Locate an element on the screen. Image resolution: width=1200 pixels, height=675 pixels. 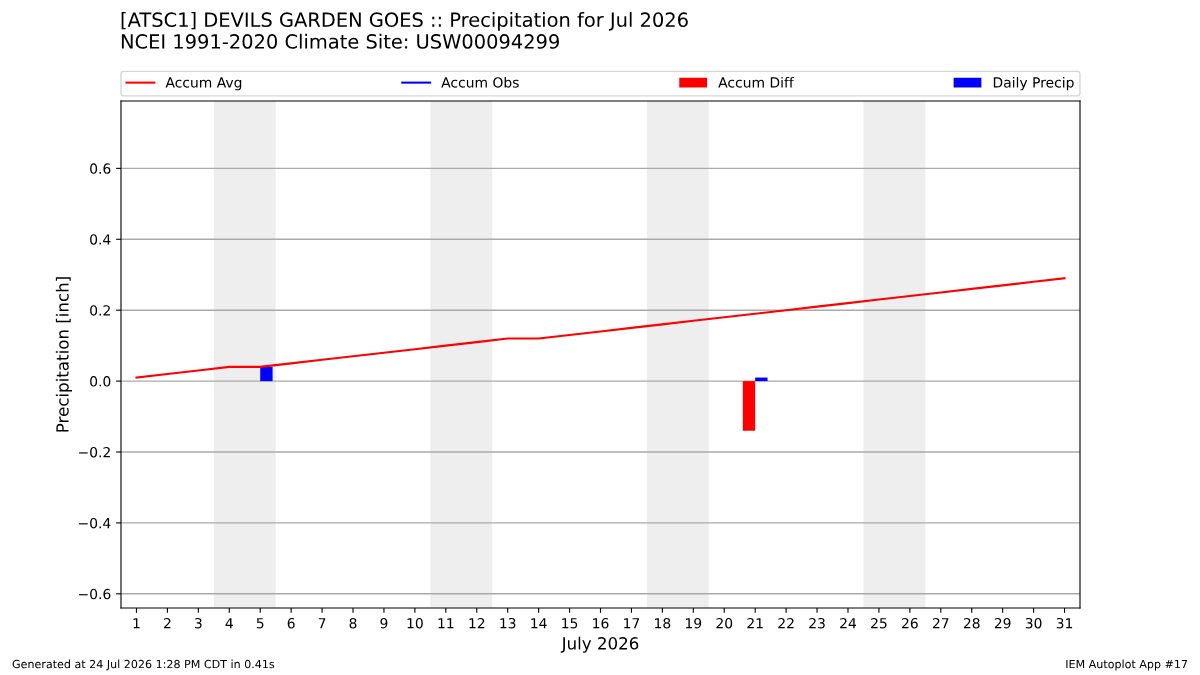
x-tick-label: 14 is located at coordinates (539, 623).